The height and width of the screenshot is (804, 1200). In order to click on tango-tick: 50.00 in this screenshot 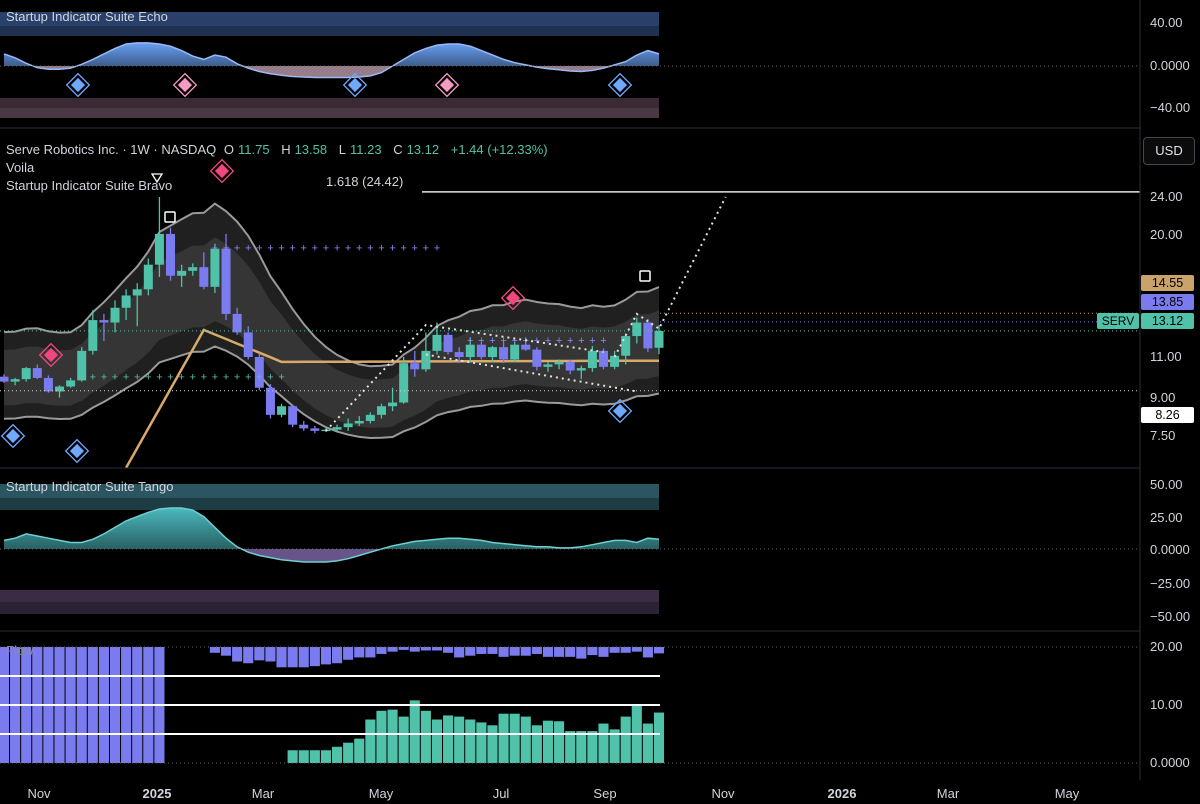, I will do `click(1166, 484)`.